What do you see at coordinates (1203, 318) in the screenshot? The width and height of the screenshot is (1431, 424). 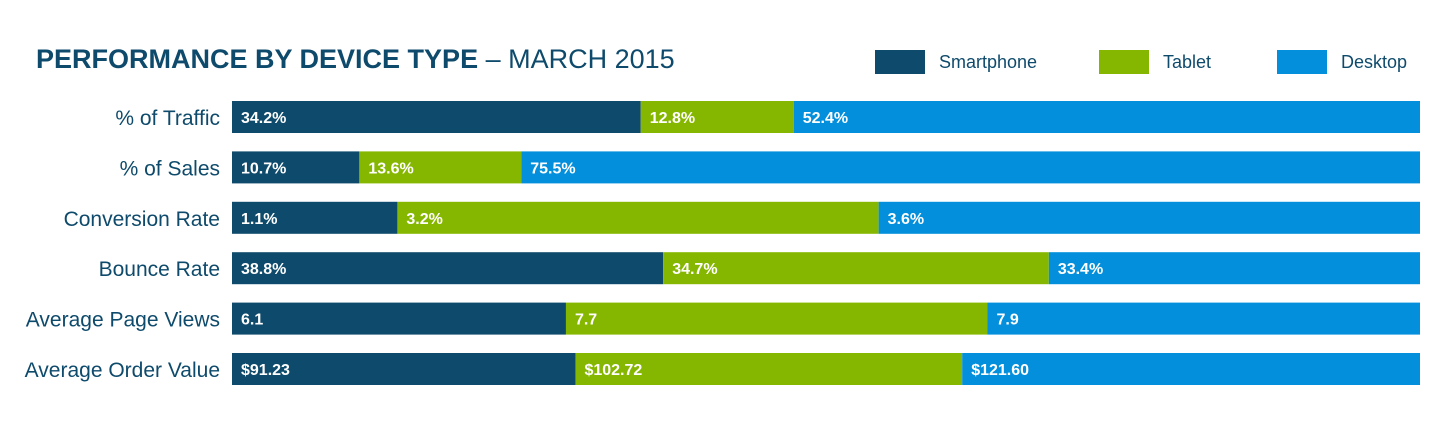 I see `bar-average-page-views-desktop` at bounding box center [1203, 318].